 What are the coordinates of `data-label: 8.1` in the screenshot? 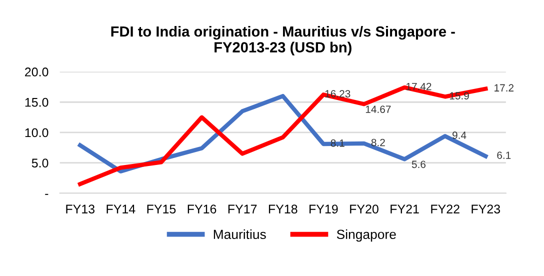 It's located at (337, 143).